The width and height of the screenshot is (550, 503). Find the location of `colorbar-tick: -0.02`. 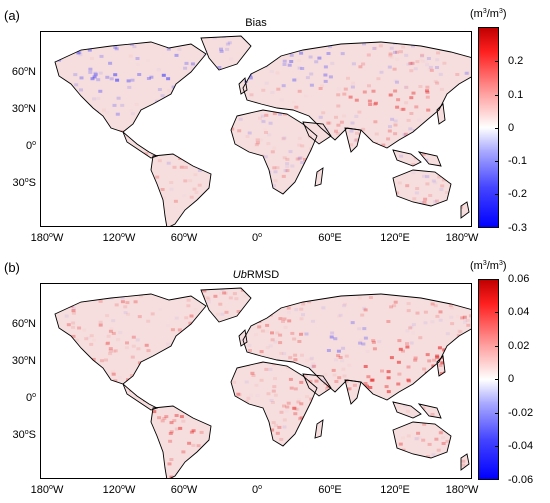

colorbar-tick: -0.02 is located at coordinates (521, 413).